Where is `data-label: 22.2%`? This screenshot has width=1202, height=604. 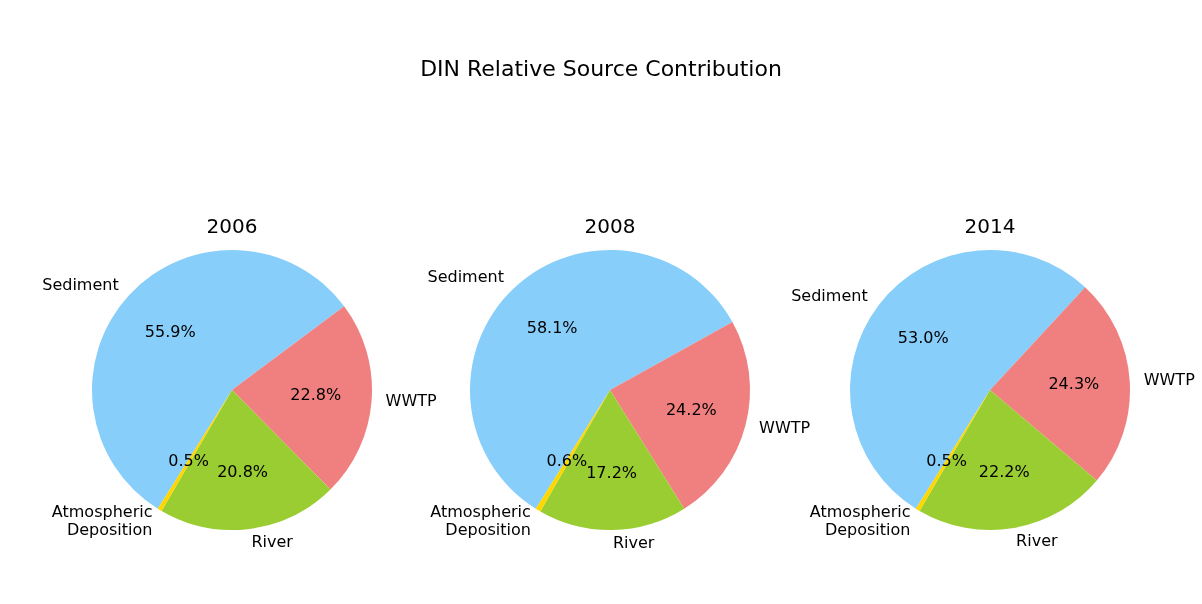 data-label: 22.2% is located at coordinates (1004, 471).